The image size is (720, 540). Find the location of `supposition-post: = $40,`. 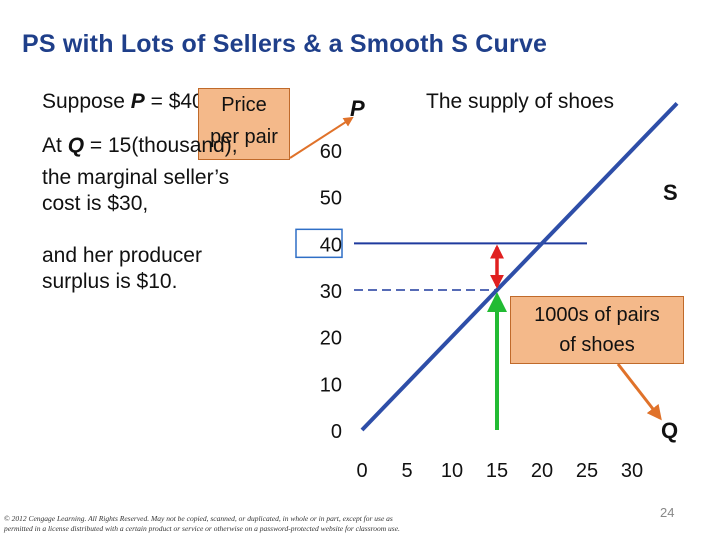

supposition-post: = $40, is located at coordinates (177, 101).